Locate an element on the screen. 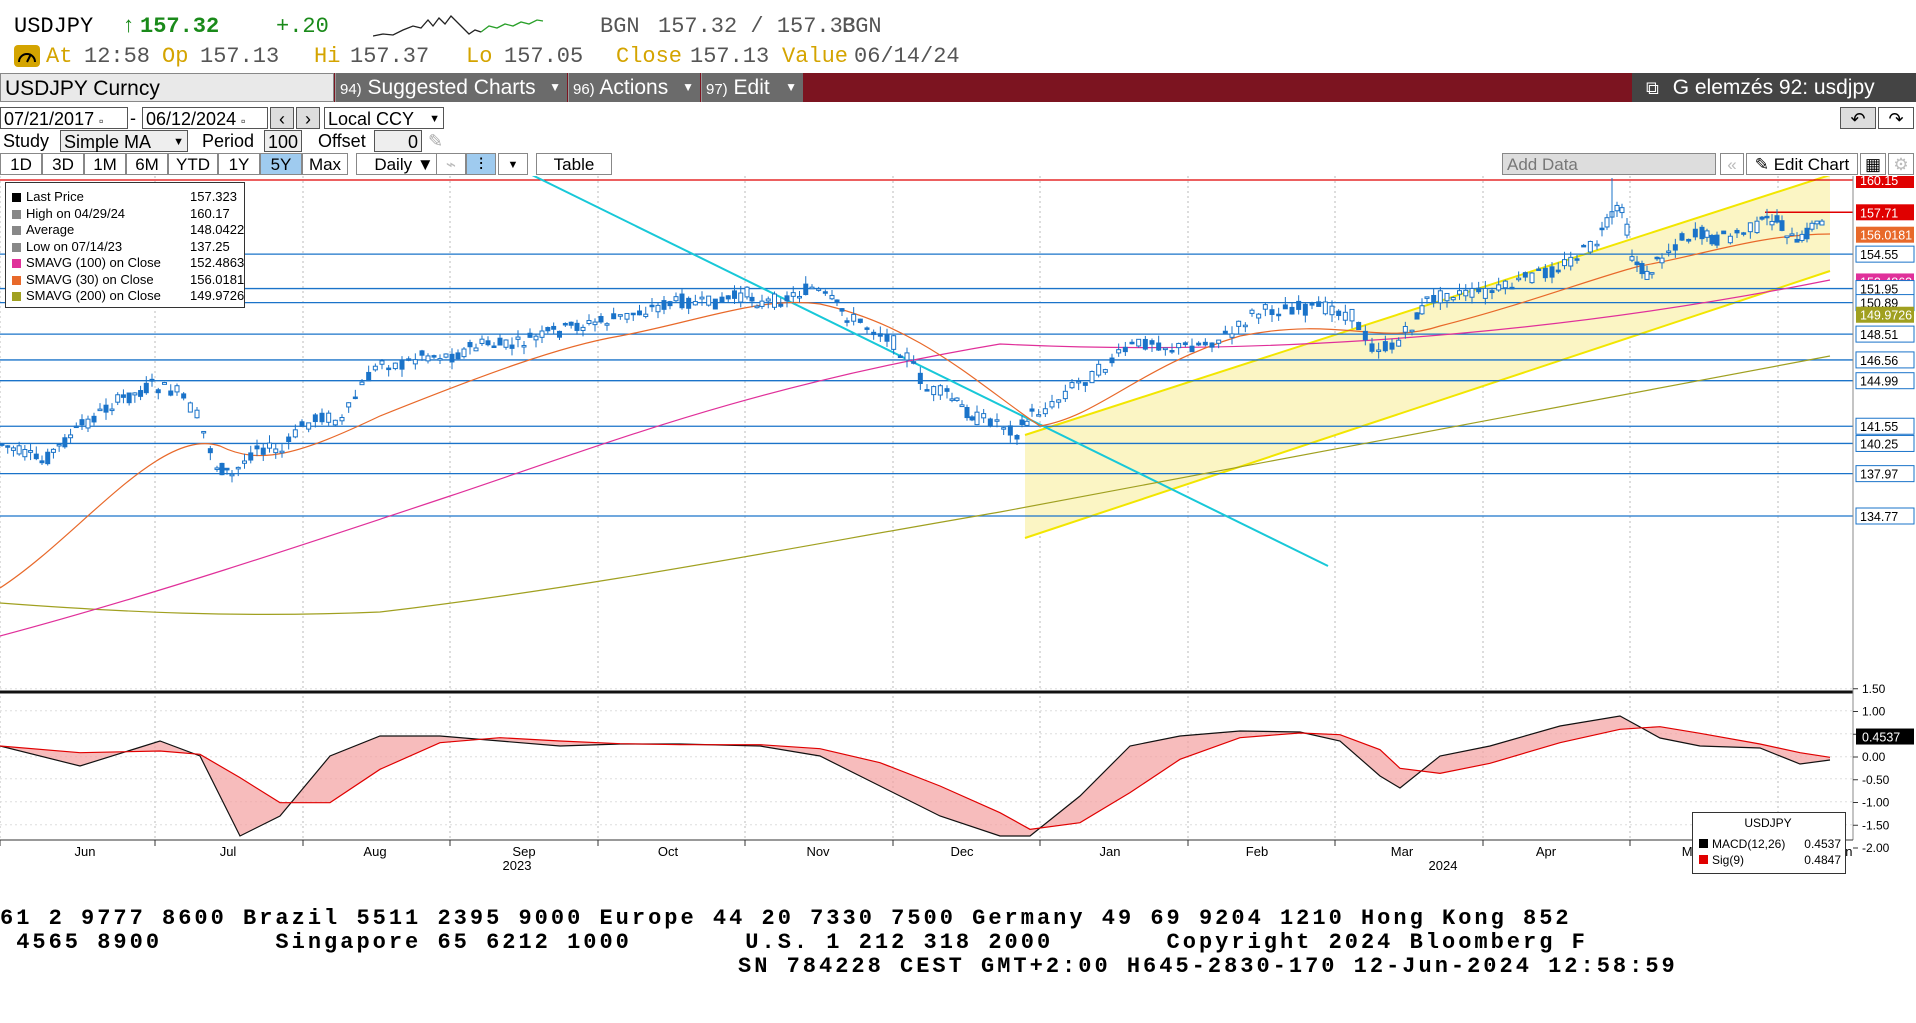  gear-icon: ⚙ is located at coordinates (1901, 164).